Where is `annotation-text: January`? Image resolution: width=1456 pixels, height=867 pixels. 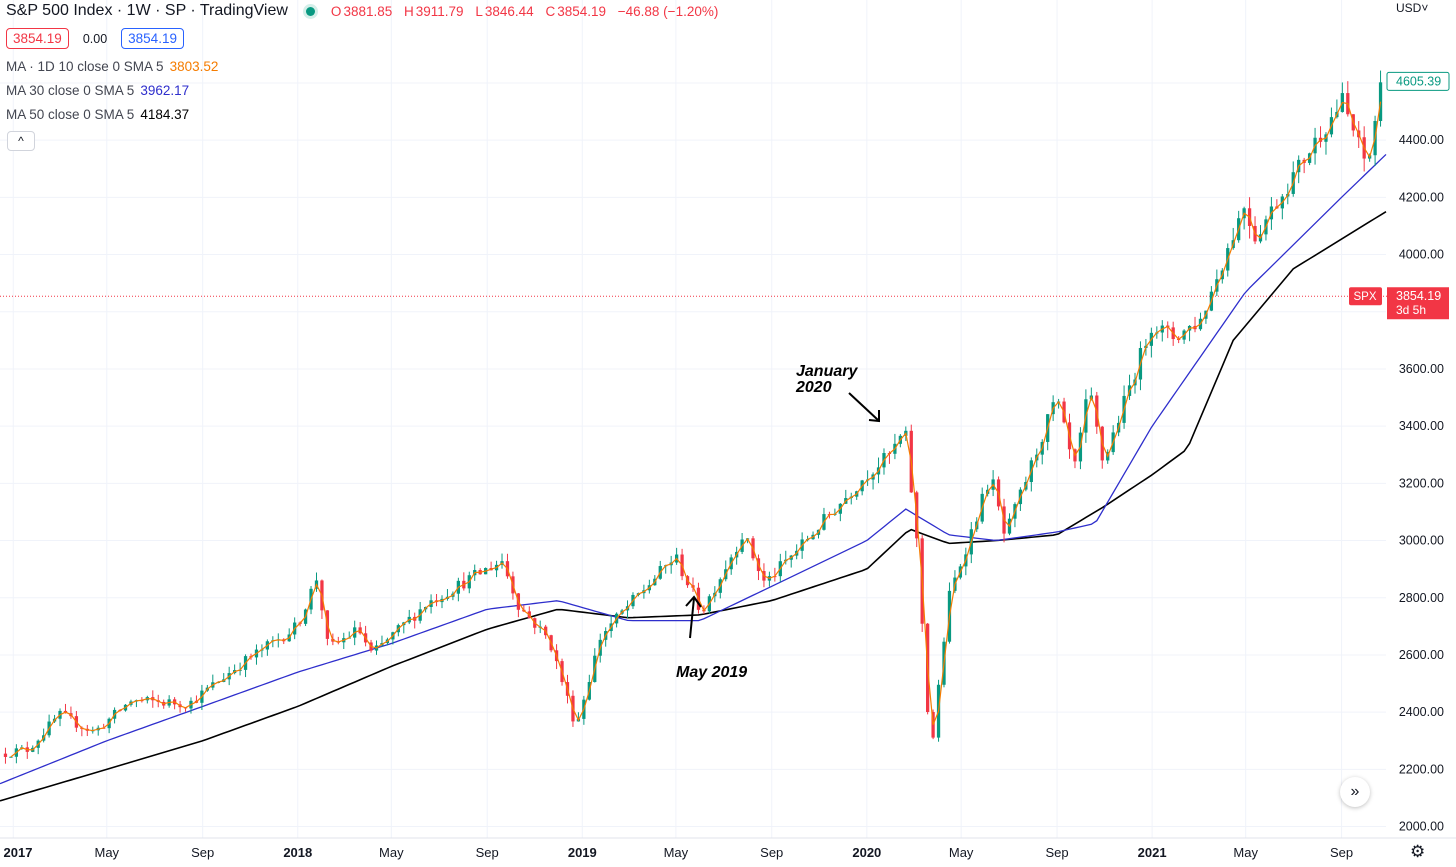
annotation-text: January is located at coordinates (827, 371).